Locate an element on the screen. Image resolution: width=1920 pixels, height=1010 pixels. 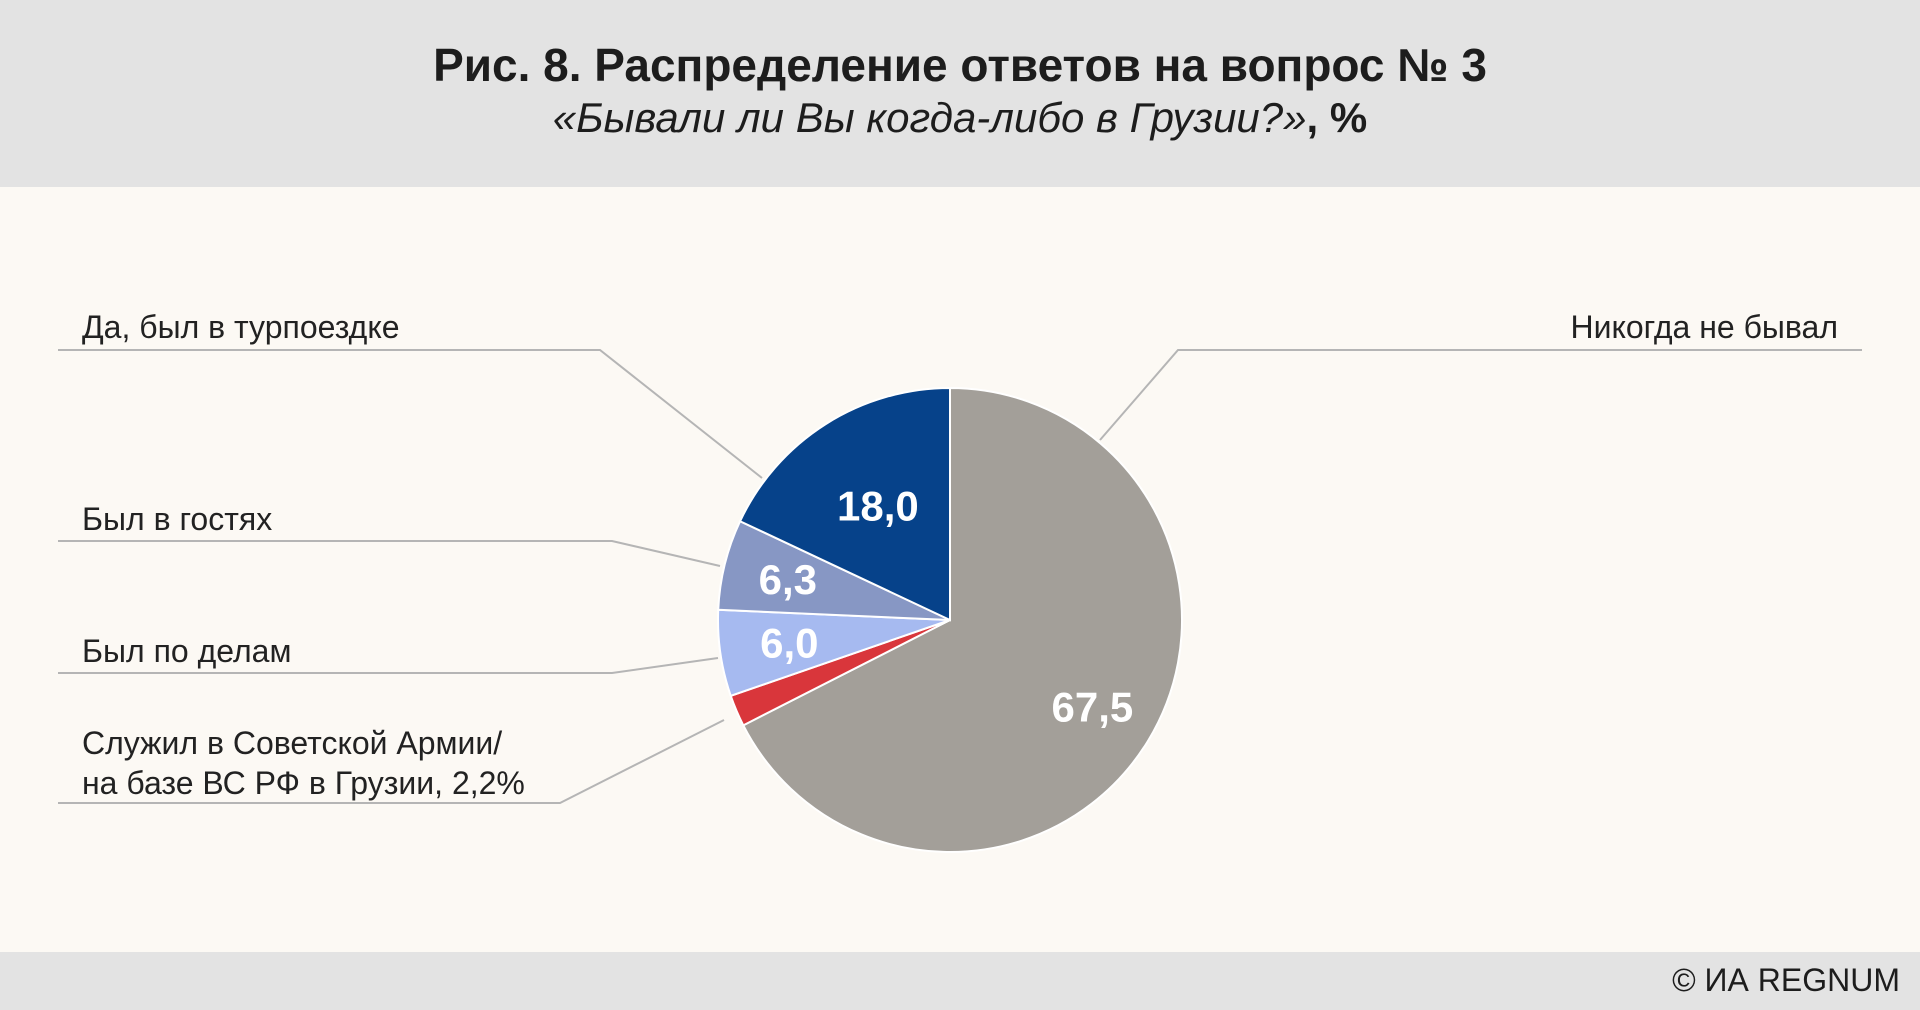
category-label-business-trip: Был по делам is located at coordinates (186, 651).